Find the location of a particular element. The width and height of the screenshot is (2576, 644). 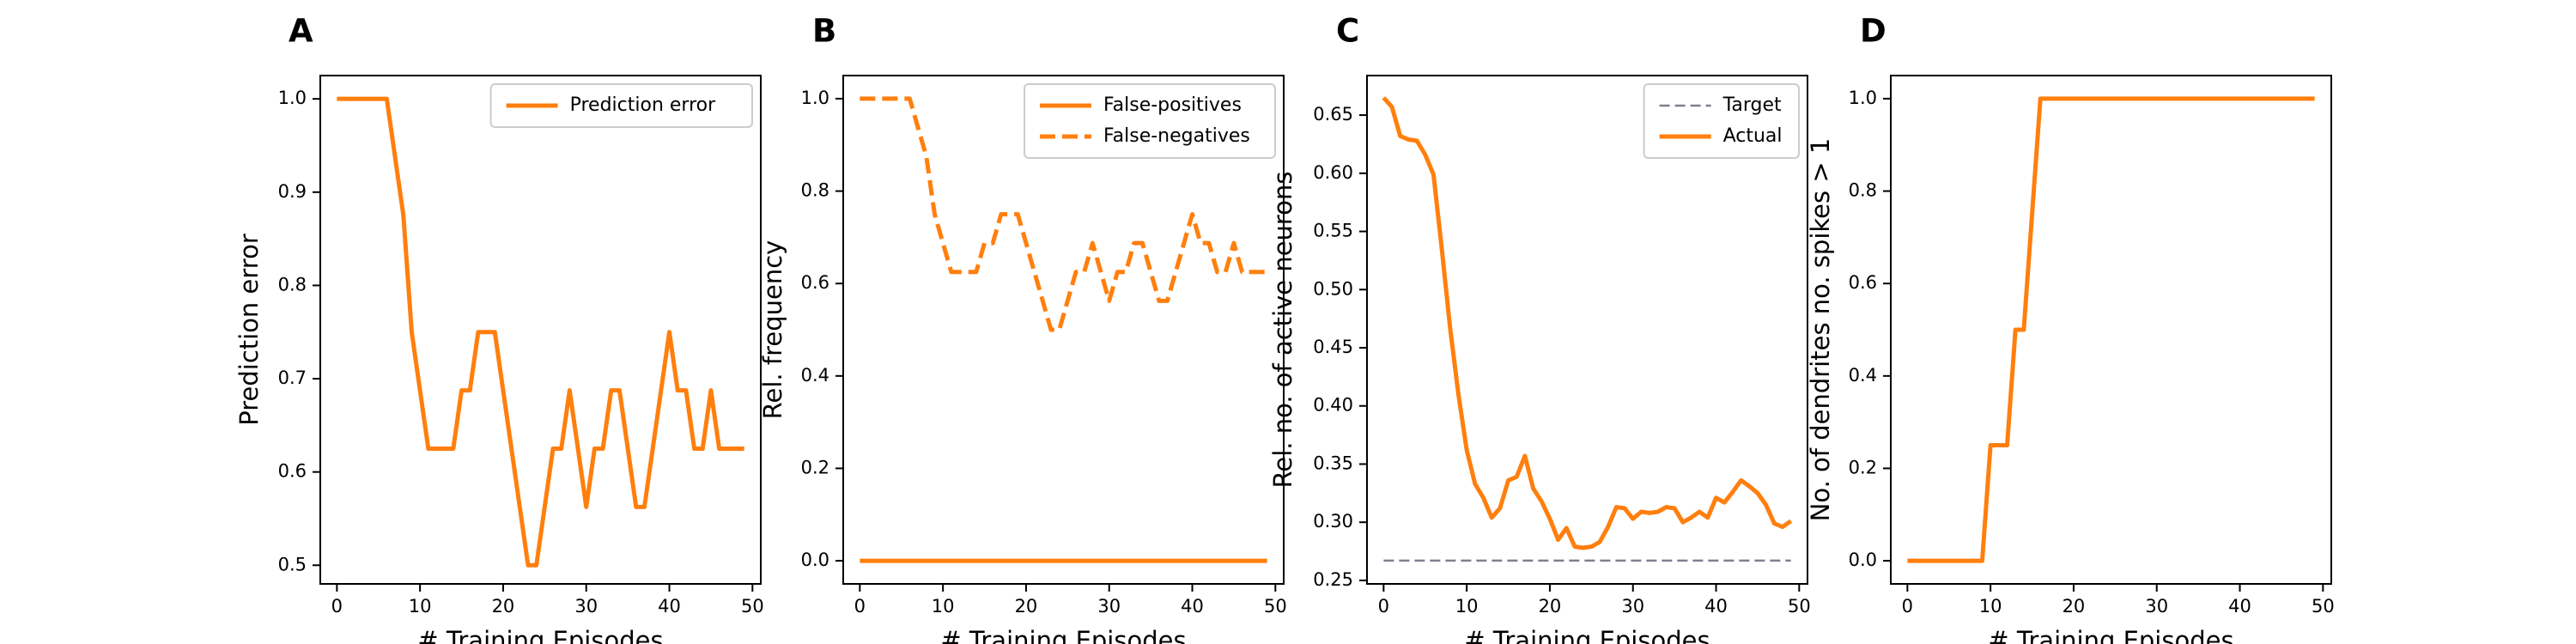

legend-label: Target is located at coordinates (1752, 105).